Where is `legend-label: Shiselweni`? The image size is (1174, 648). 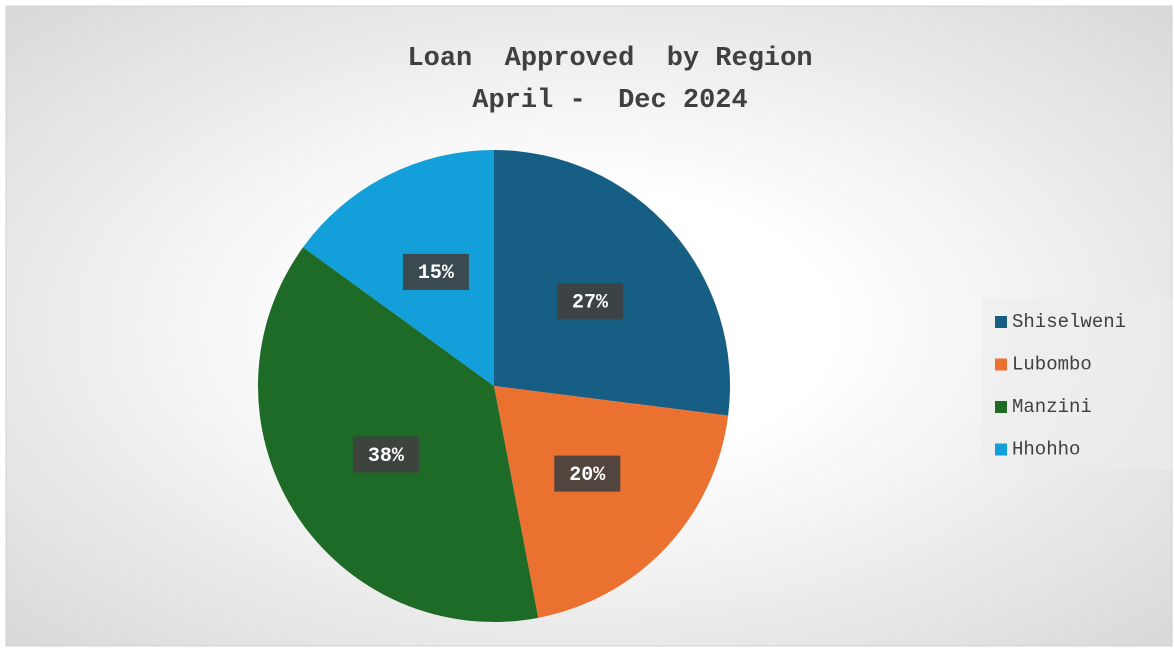
legend-label: Shiselweni is located at coordinates (1069, 322).